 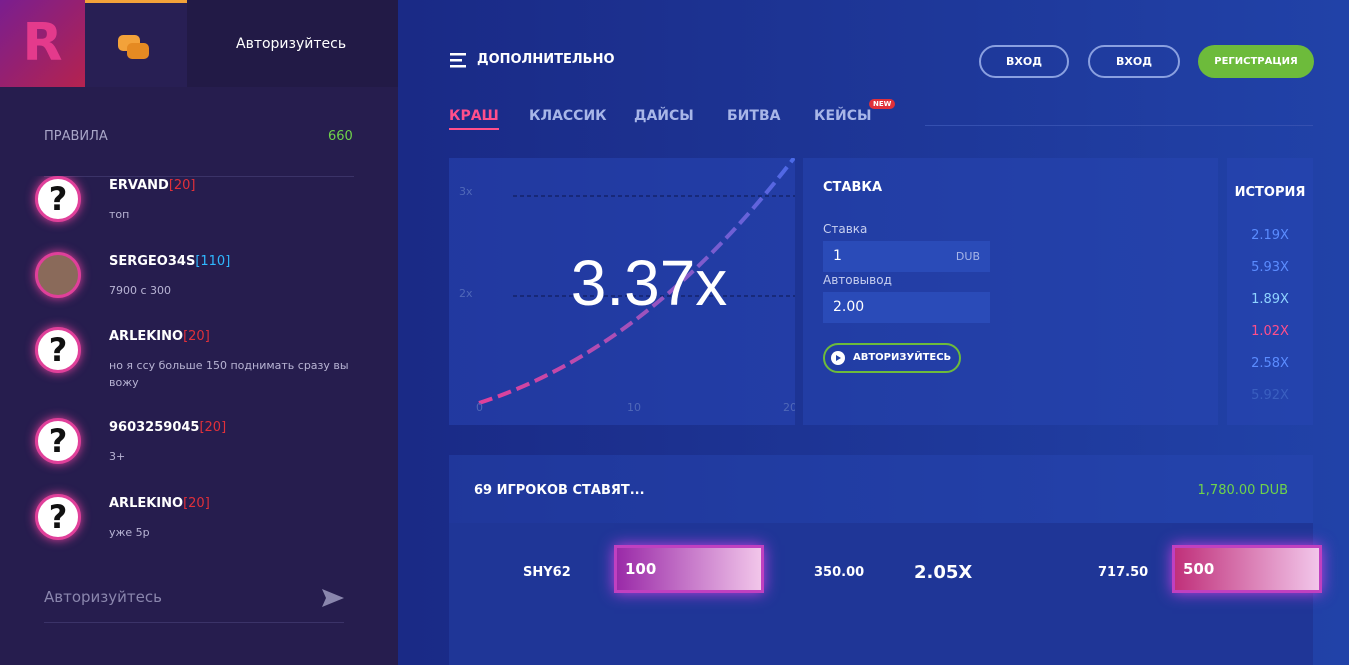 I want to click on x-label: 10, so click(x=634, y=407).